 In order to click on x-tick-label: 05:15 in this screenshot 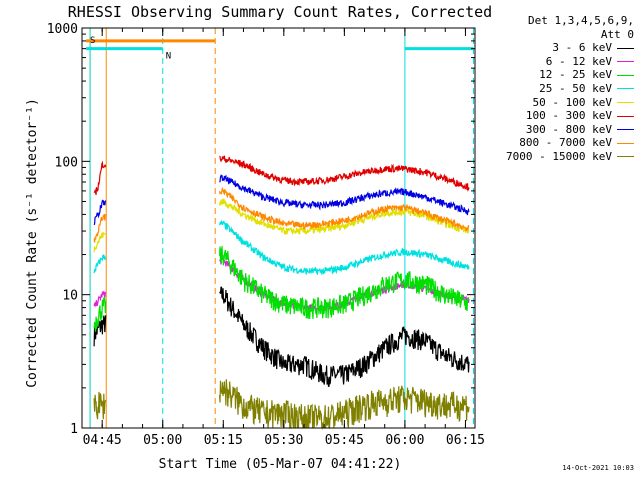, I will do `click(223, 440)`.